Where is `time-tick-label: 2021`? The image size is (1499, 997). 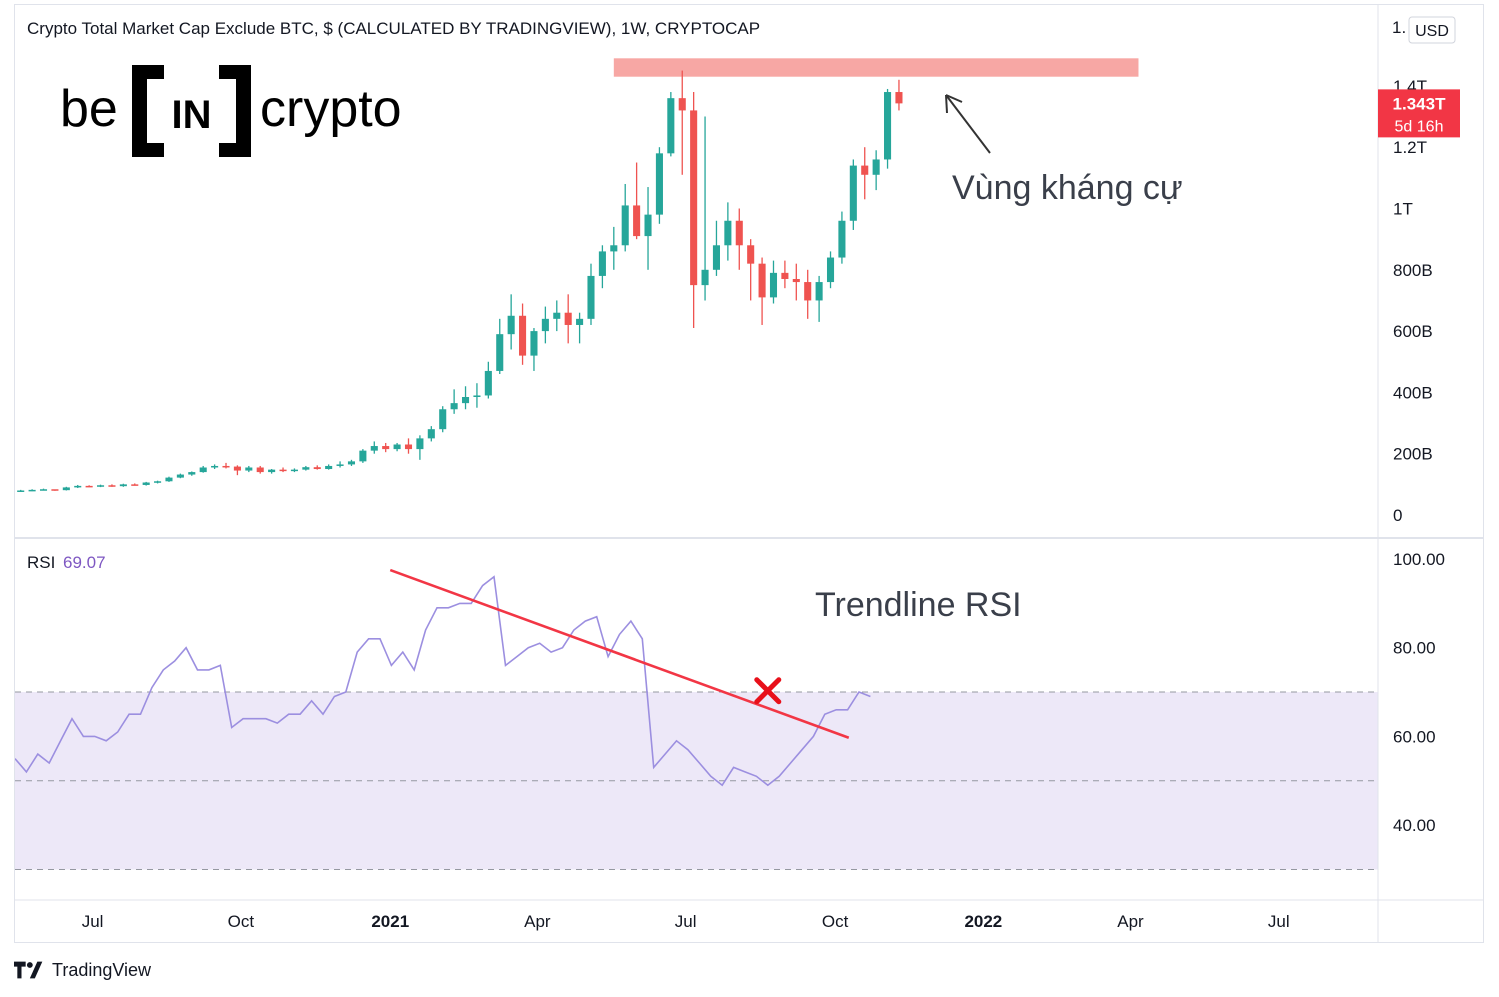
time-tick-label: 2021 is located at coordinates (390, 921).